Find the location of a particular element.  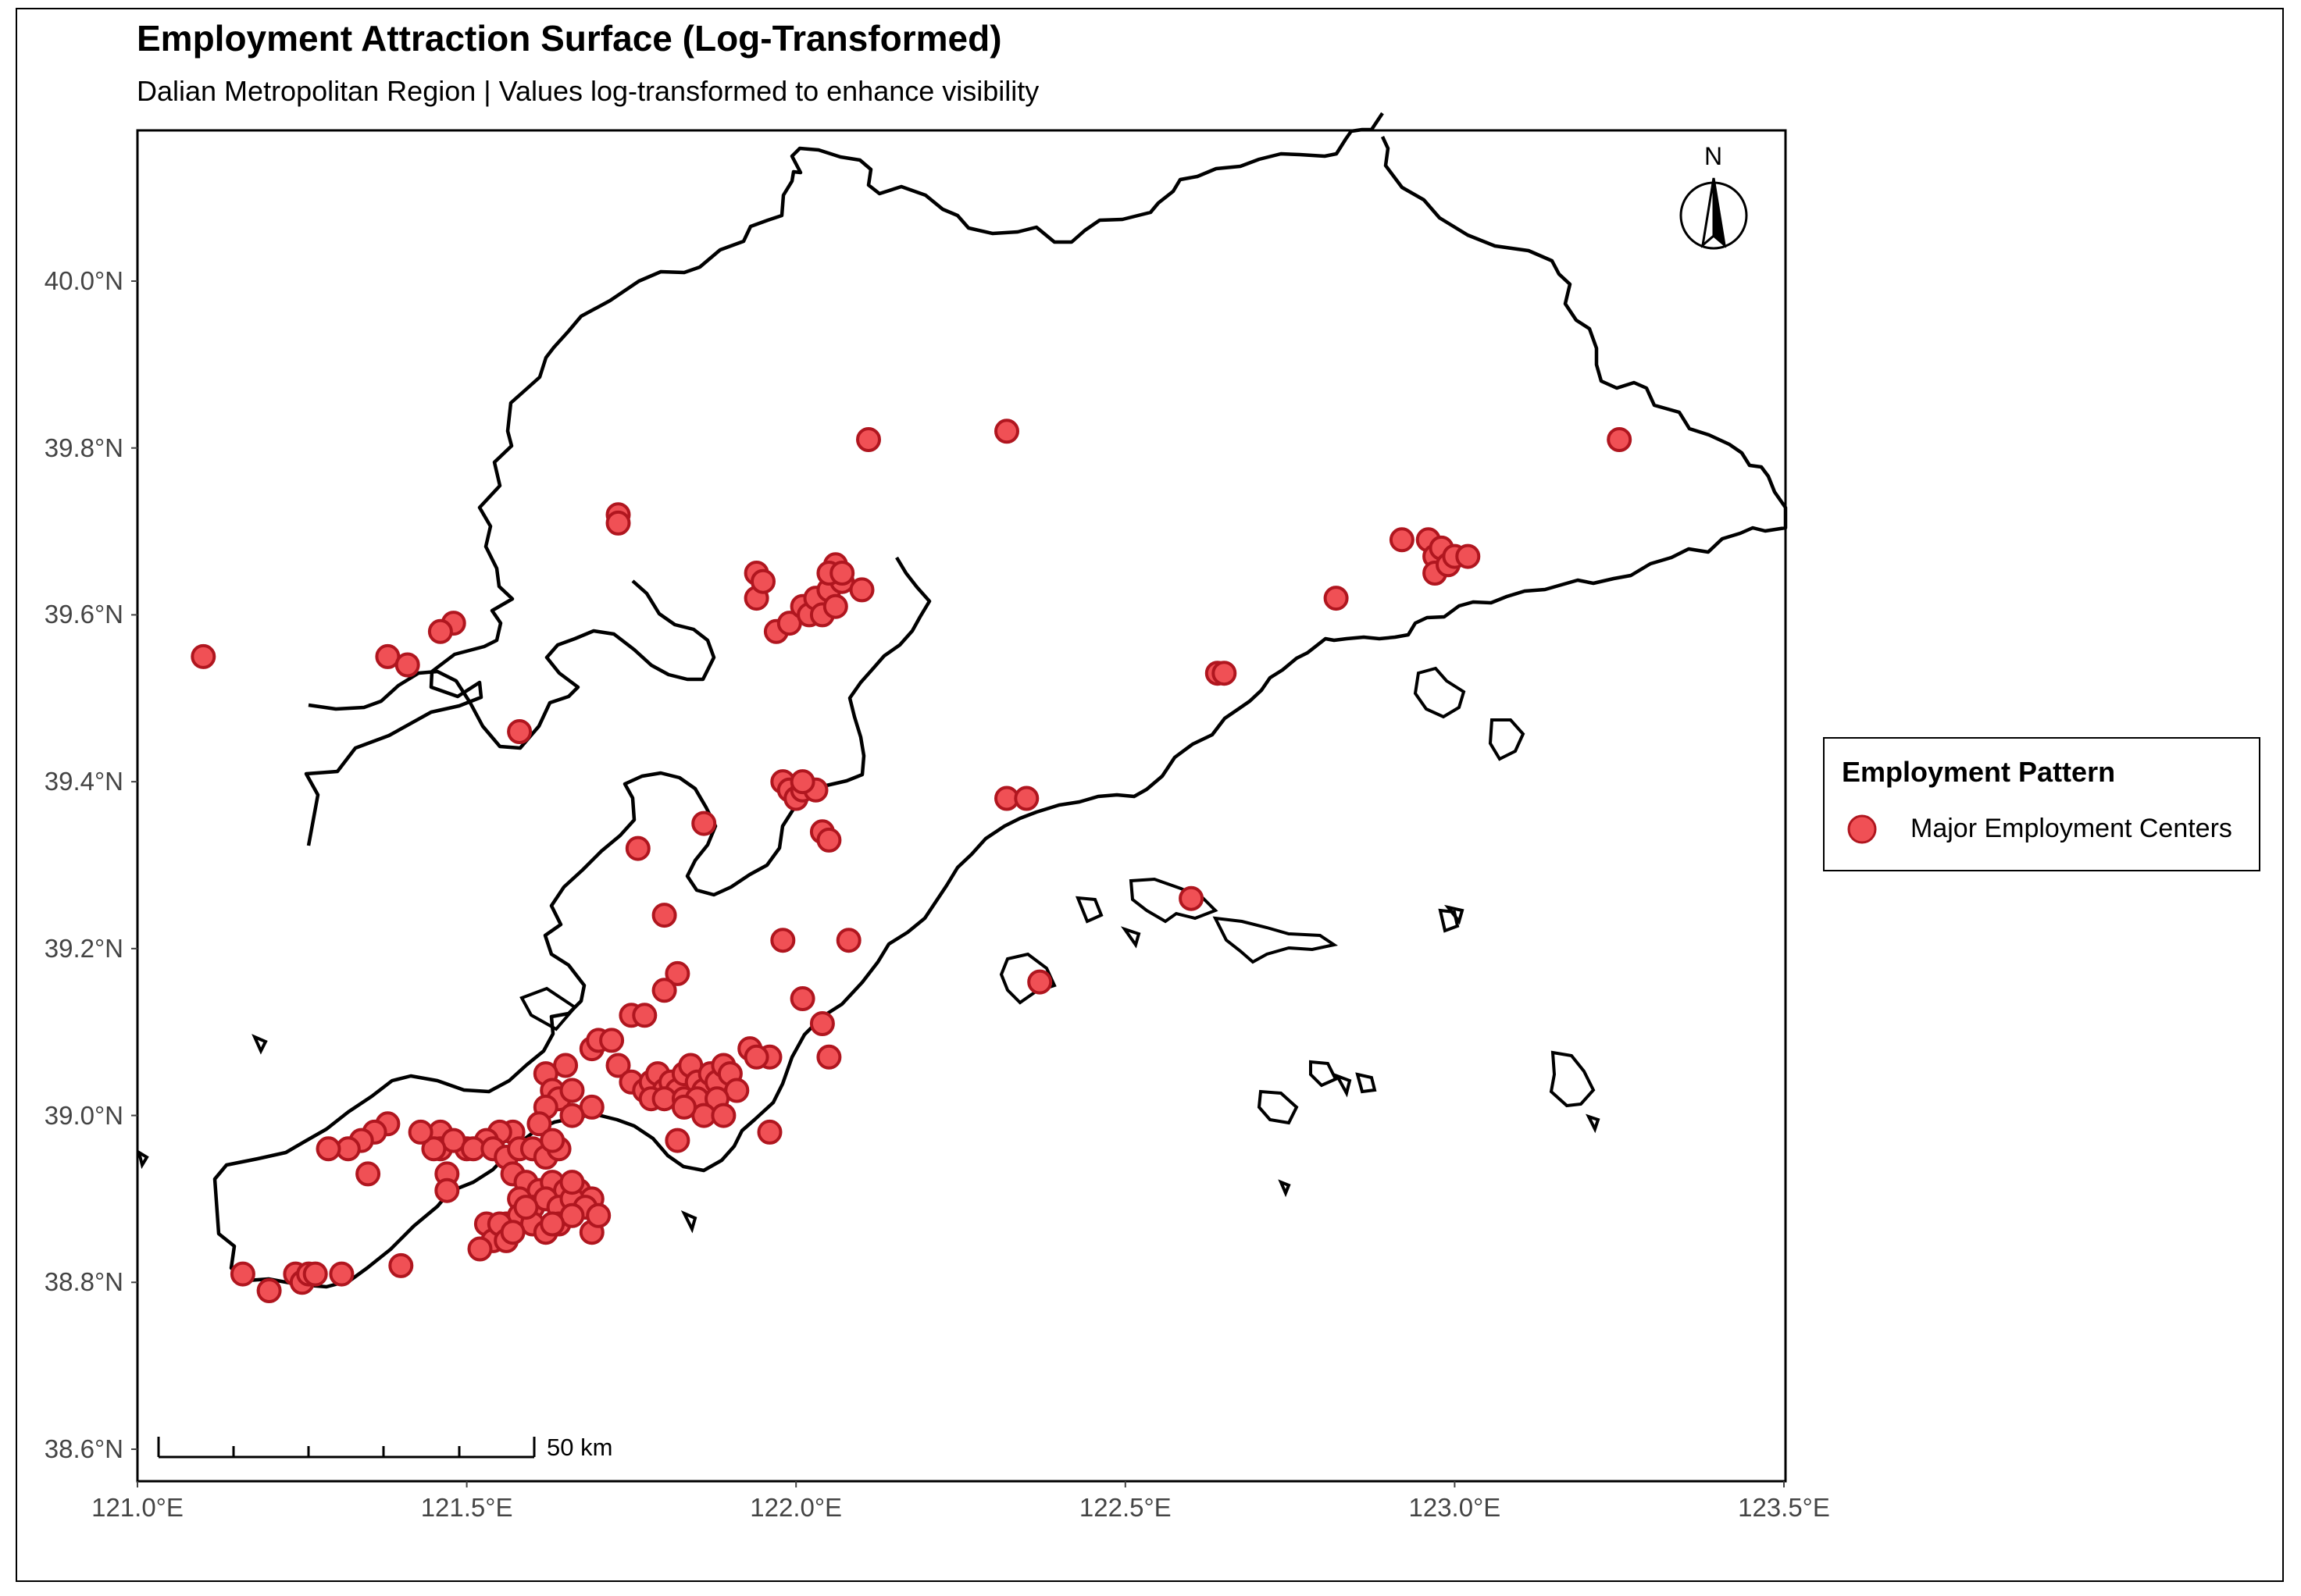

x-tick-label: 122.0°E is located at coordinates (797, 1507).